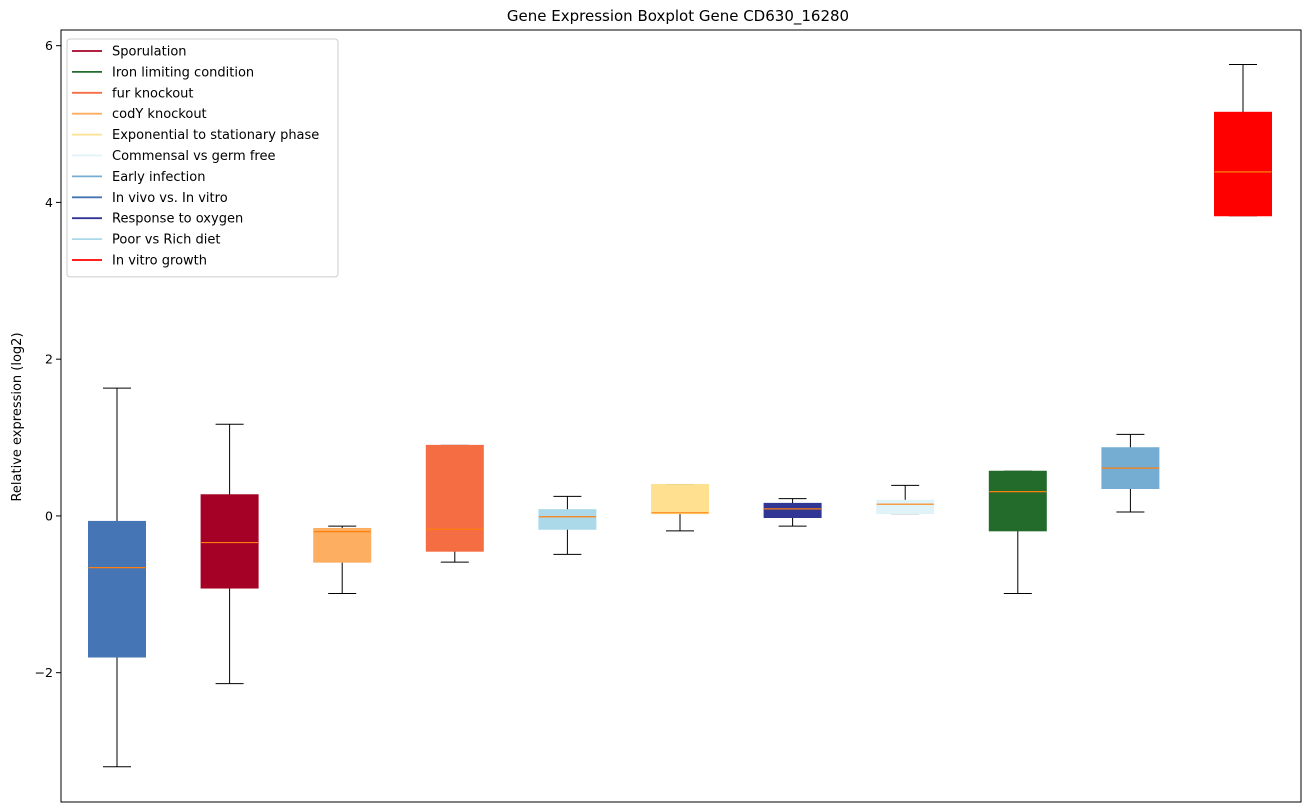  I want to click on legend-entry: Sporulation, so click(129, 52).